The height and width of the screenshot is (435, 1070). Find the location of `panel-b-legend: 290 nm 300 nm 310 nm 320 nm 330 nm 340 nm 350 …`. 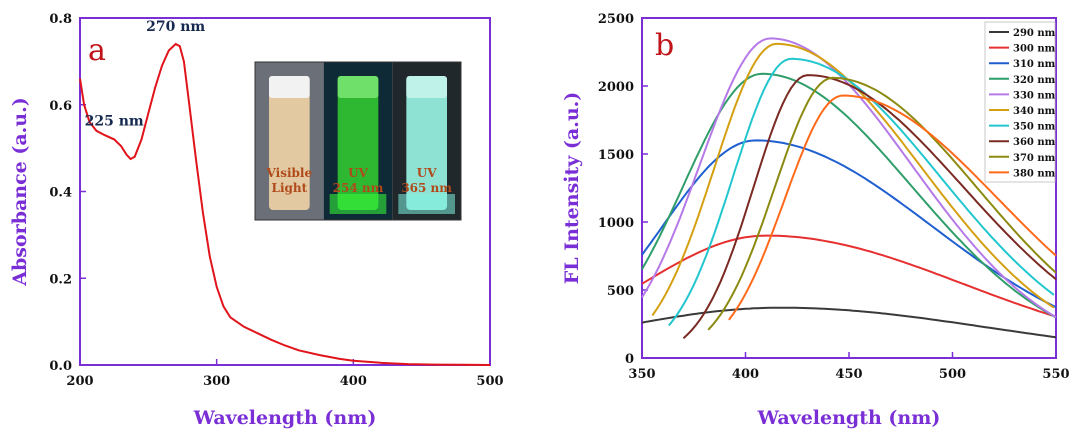

panel-b-legend: 290 nm 300 nm 310 nm 320 nm 330 nm 340 nm 350 … is located at coordinates (1020, 102).